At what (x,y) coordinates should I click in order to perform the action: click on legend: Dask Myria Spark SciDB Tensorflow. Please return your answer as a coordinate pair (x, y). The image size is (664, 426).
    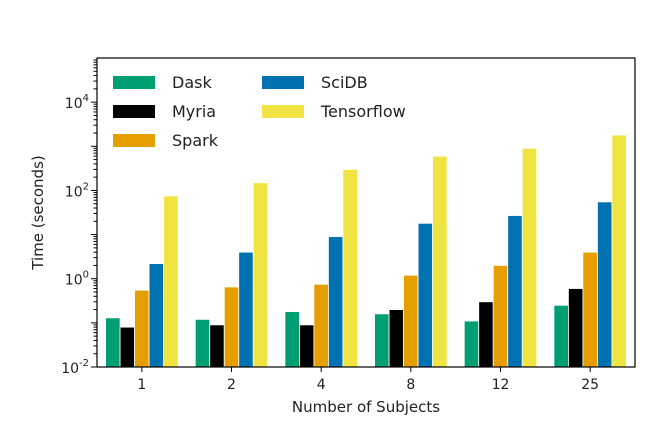
    Looking at the image, I should click on (259, 111).